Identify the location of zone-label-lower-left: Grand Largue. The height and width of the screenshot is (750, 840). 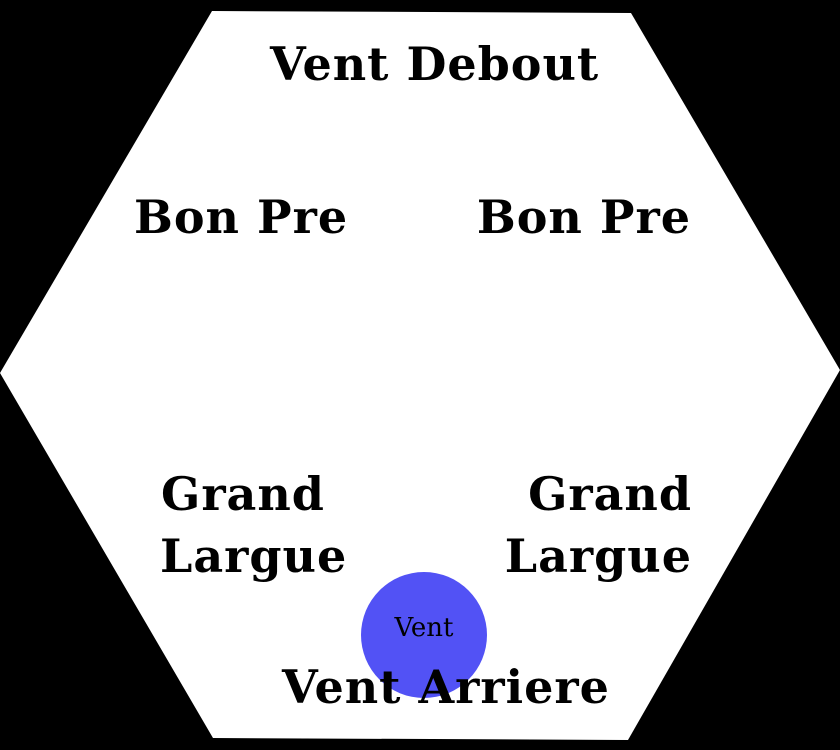
(254, 525).